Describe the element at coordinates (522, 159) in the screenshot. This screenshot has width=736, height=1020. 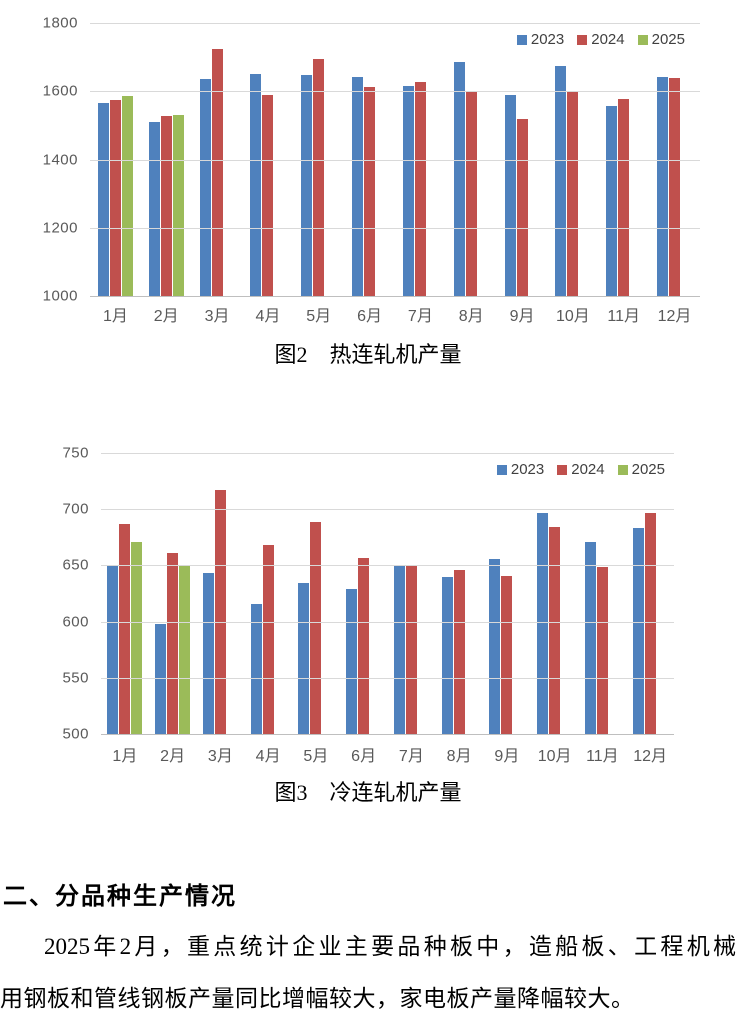
I see `bar-group-9月` at that location.